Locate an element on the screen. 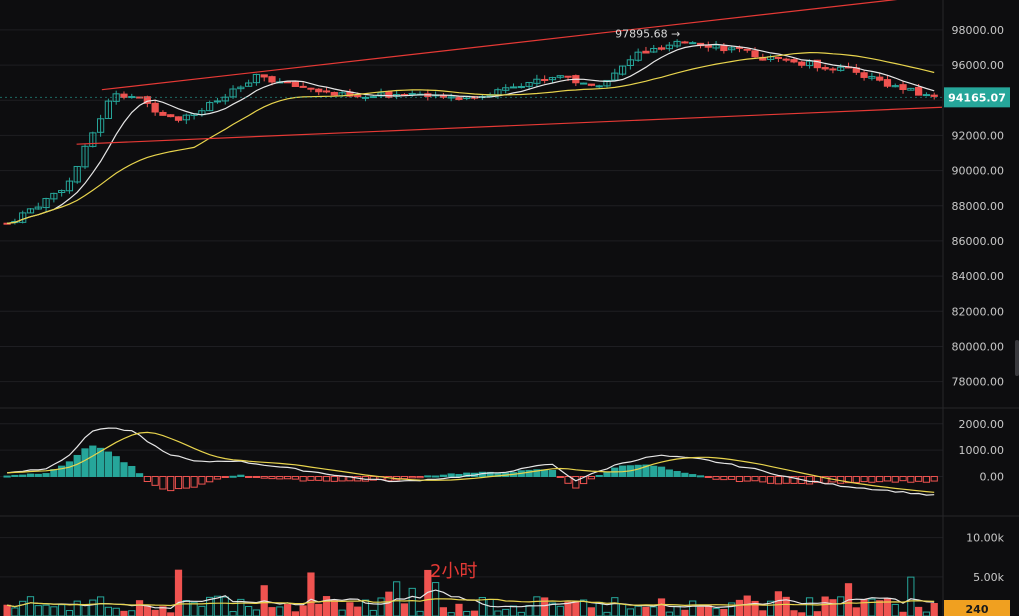 The width and height of the screenshot is (1019, 616). volume-panel is located at coordinates (470, 592).